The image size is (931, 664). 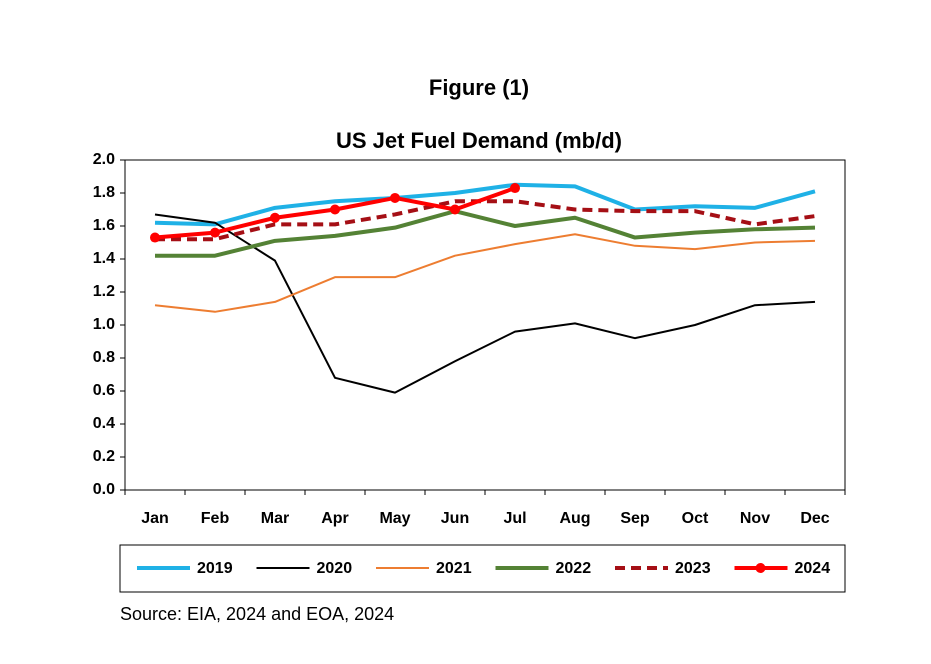 I want to click on x-tick-label: Aug, so click(x=574, y=518).